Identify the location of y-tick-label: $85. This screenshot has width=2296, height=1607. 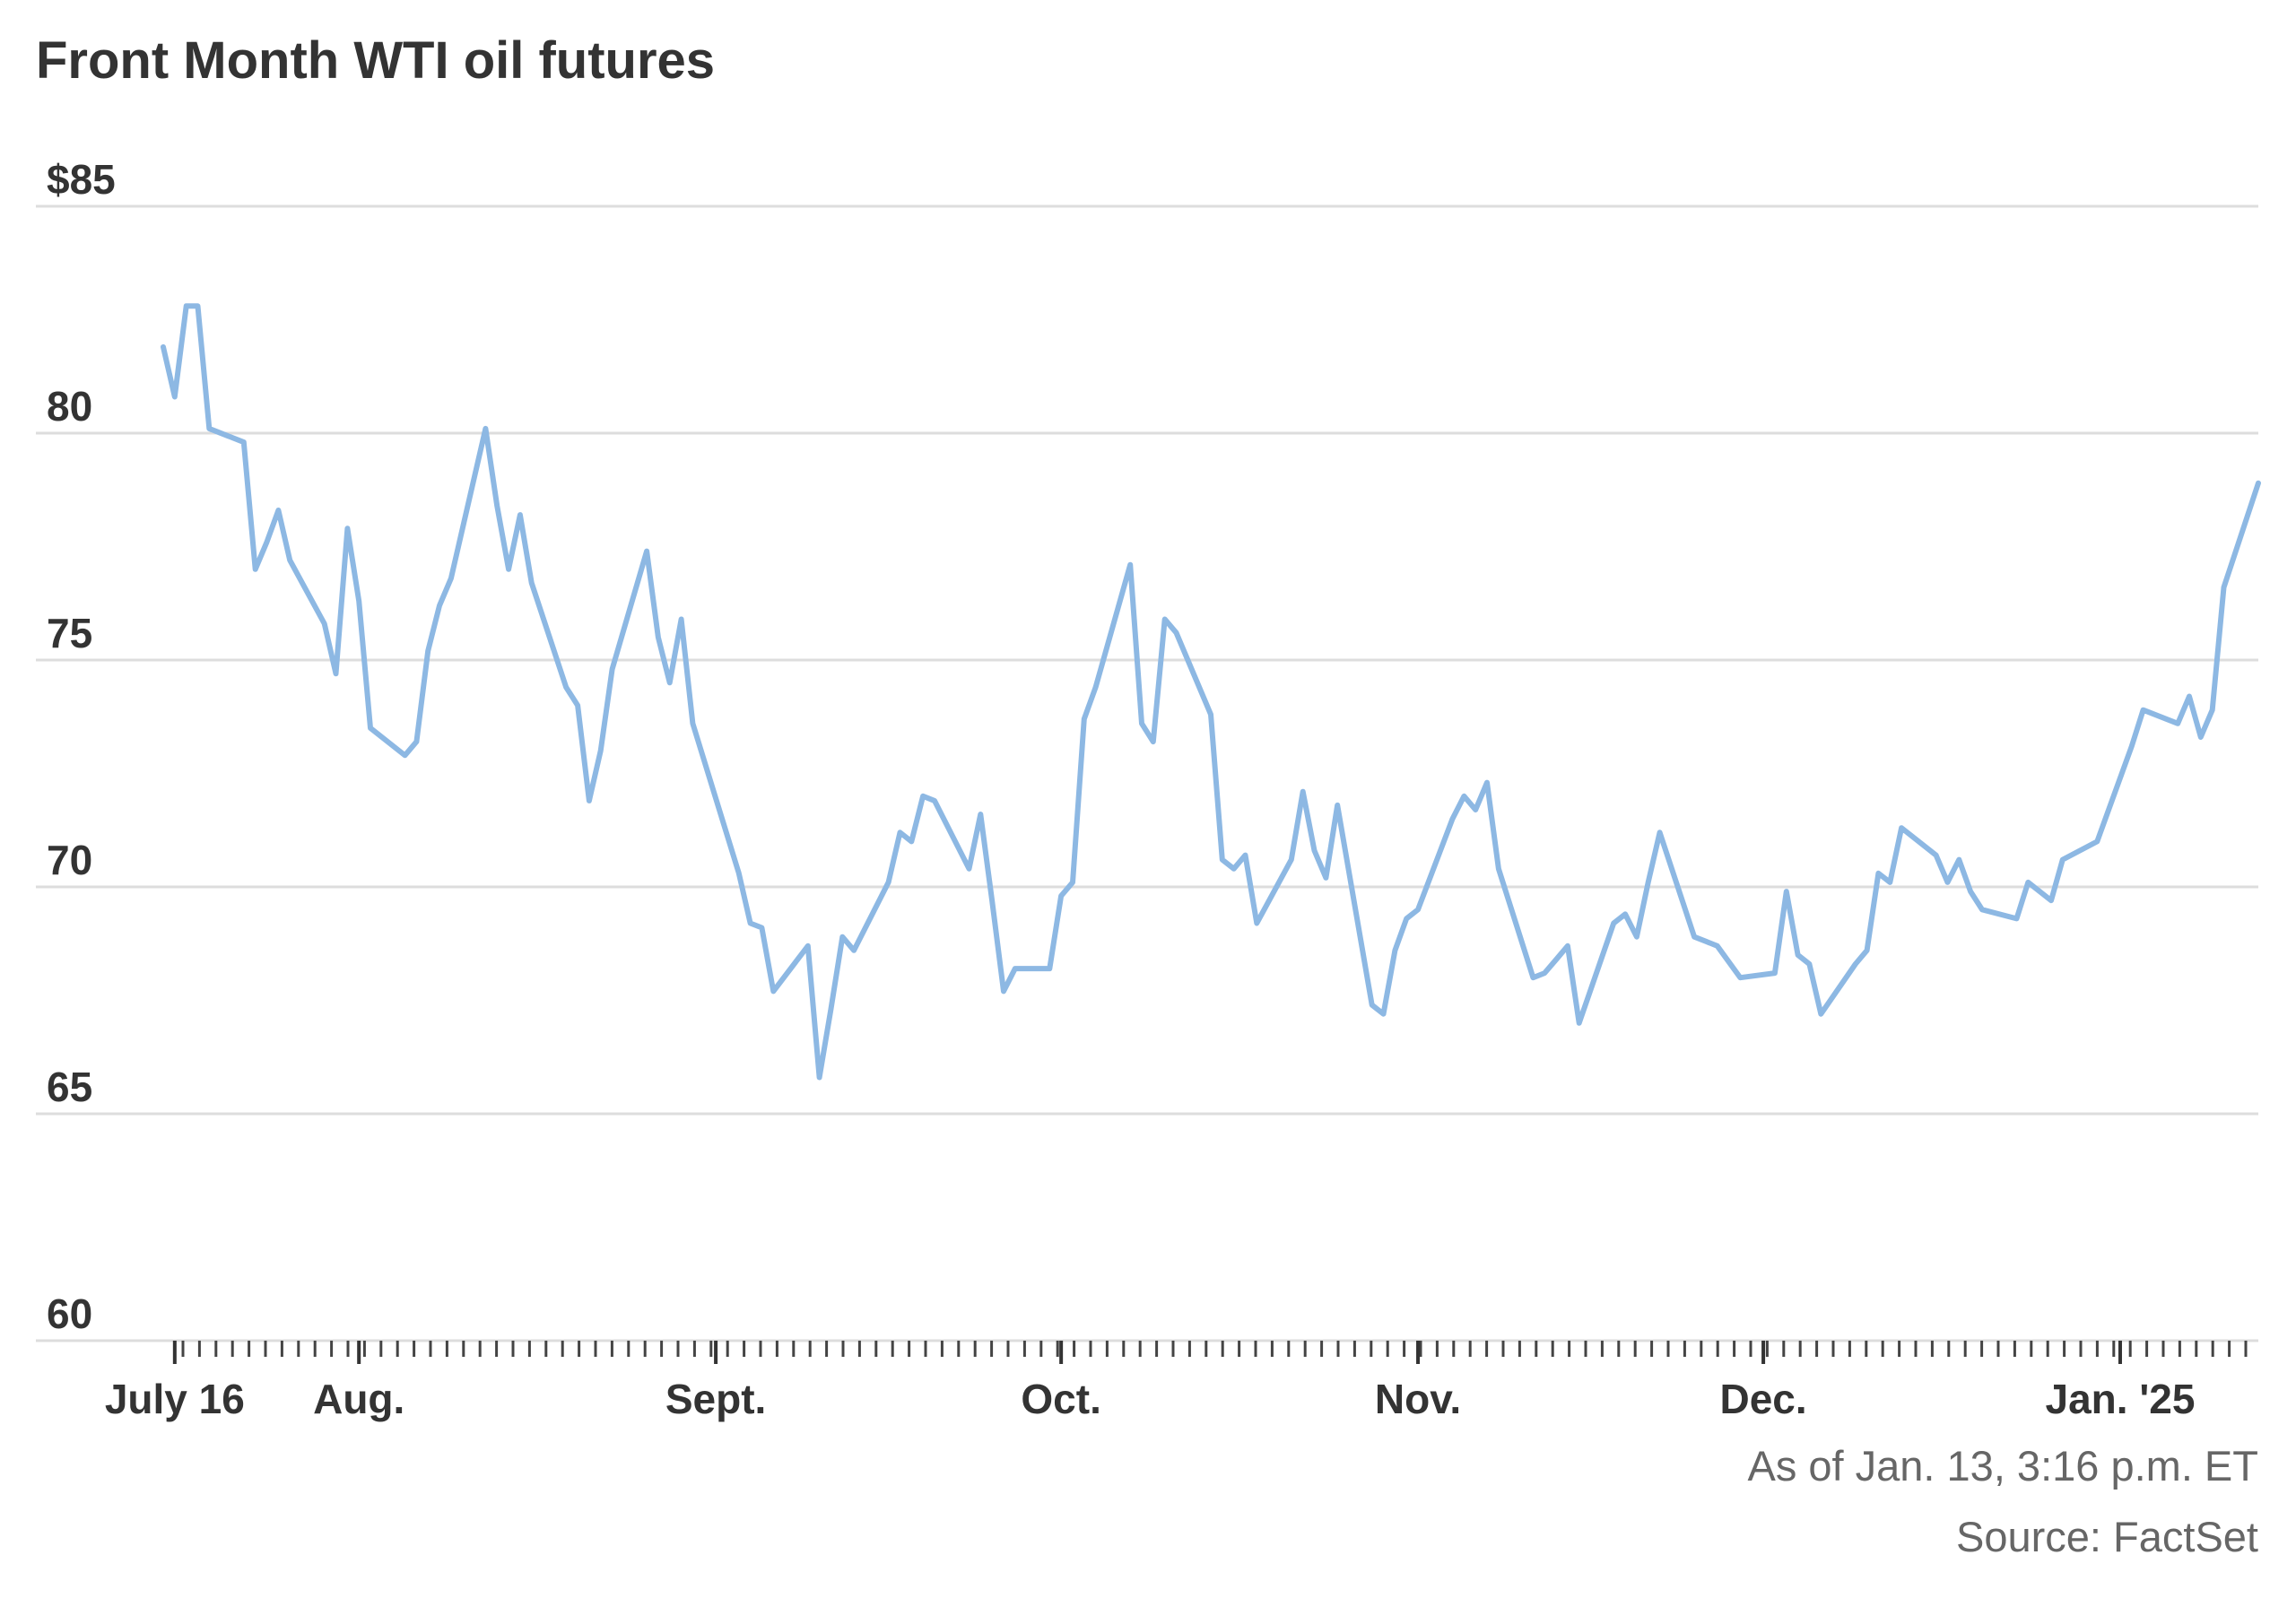
(81, 179).